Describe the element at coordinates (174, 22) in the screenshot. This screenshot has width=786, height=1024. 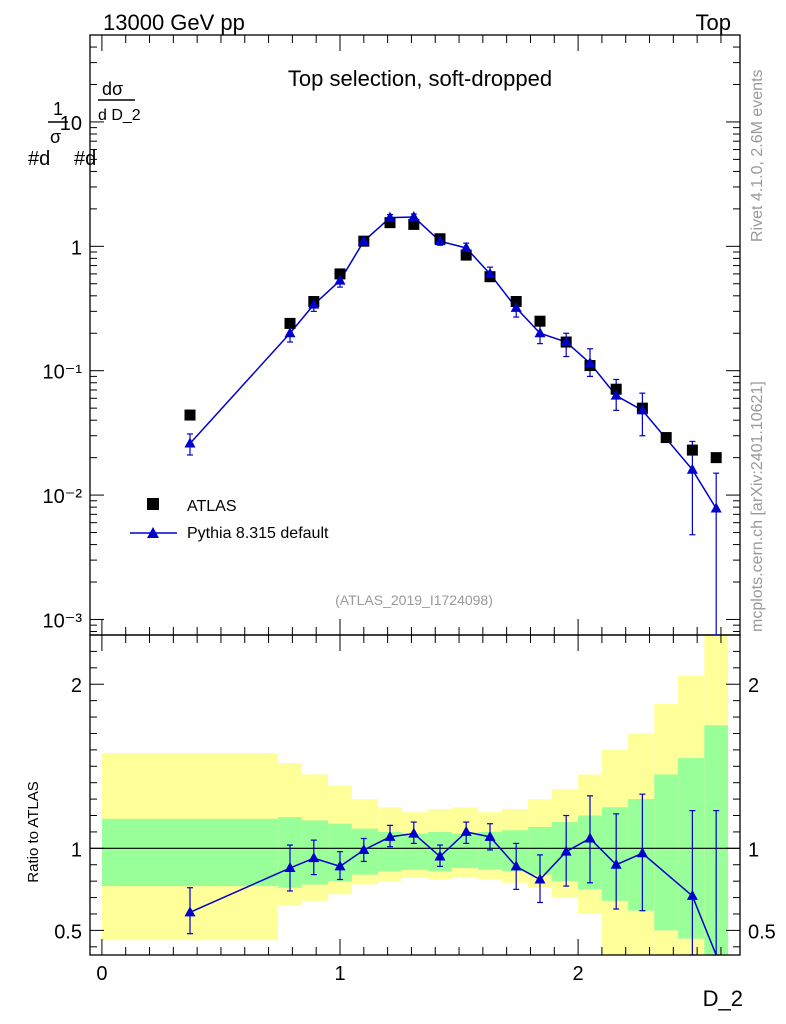
I see `energy-label: 13000 GeV pp` at that location.